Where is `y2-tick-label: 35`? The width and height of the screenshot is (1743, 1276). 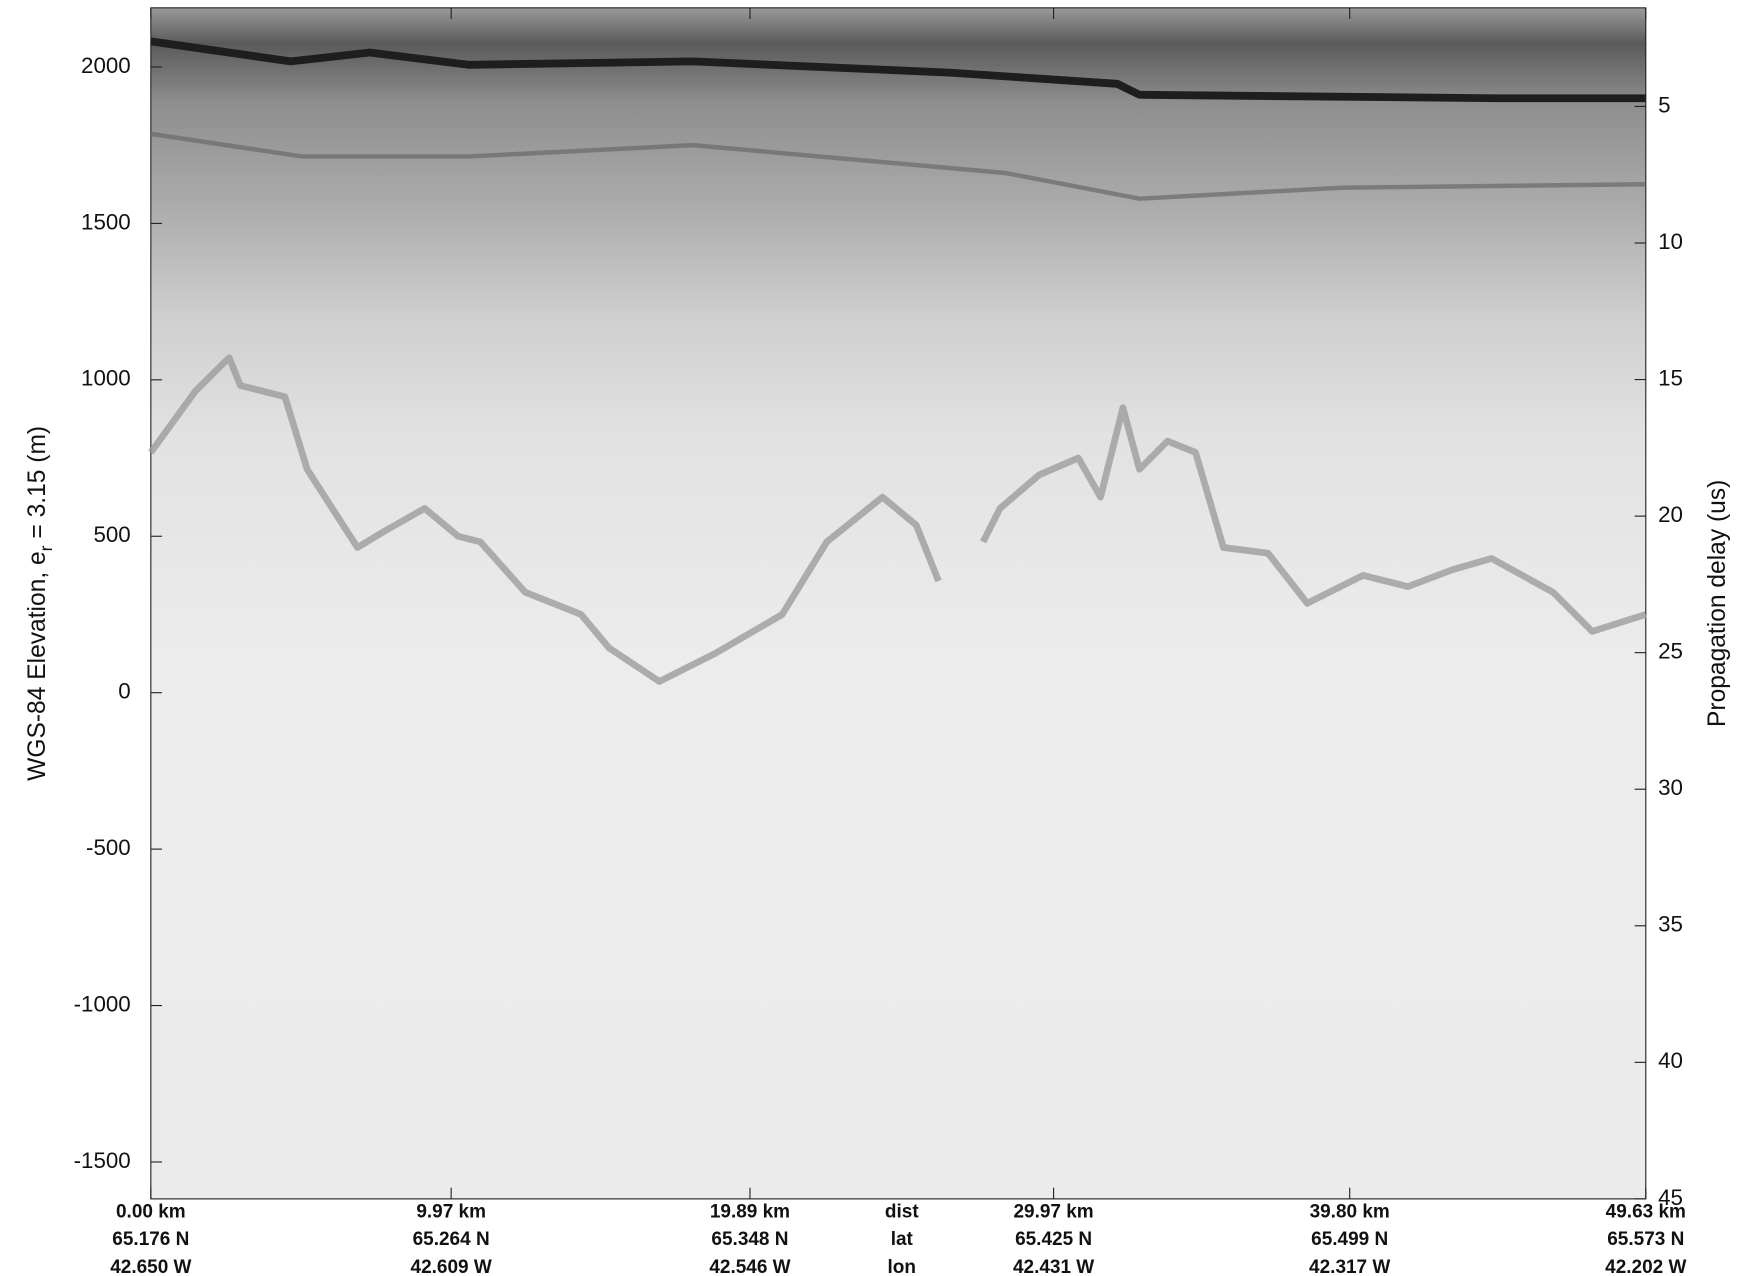
y2-tick-label: 35 is located at coordinates (1670, 924).